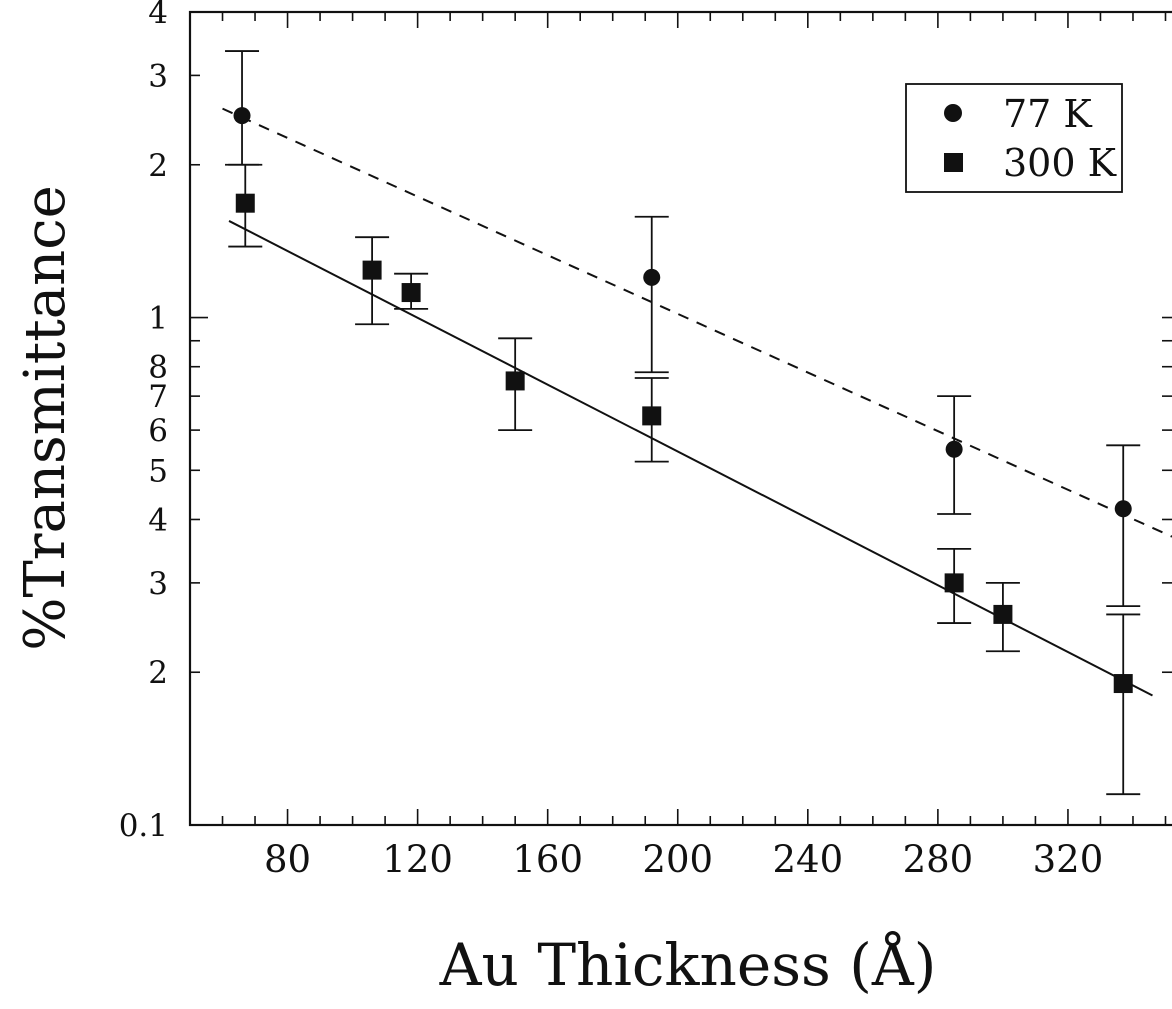  What do you see at coordinates (1068, 859) in the screenshot?
I see `x-tick-label: 320` at bounding box center [1068, 859].